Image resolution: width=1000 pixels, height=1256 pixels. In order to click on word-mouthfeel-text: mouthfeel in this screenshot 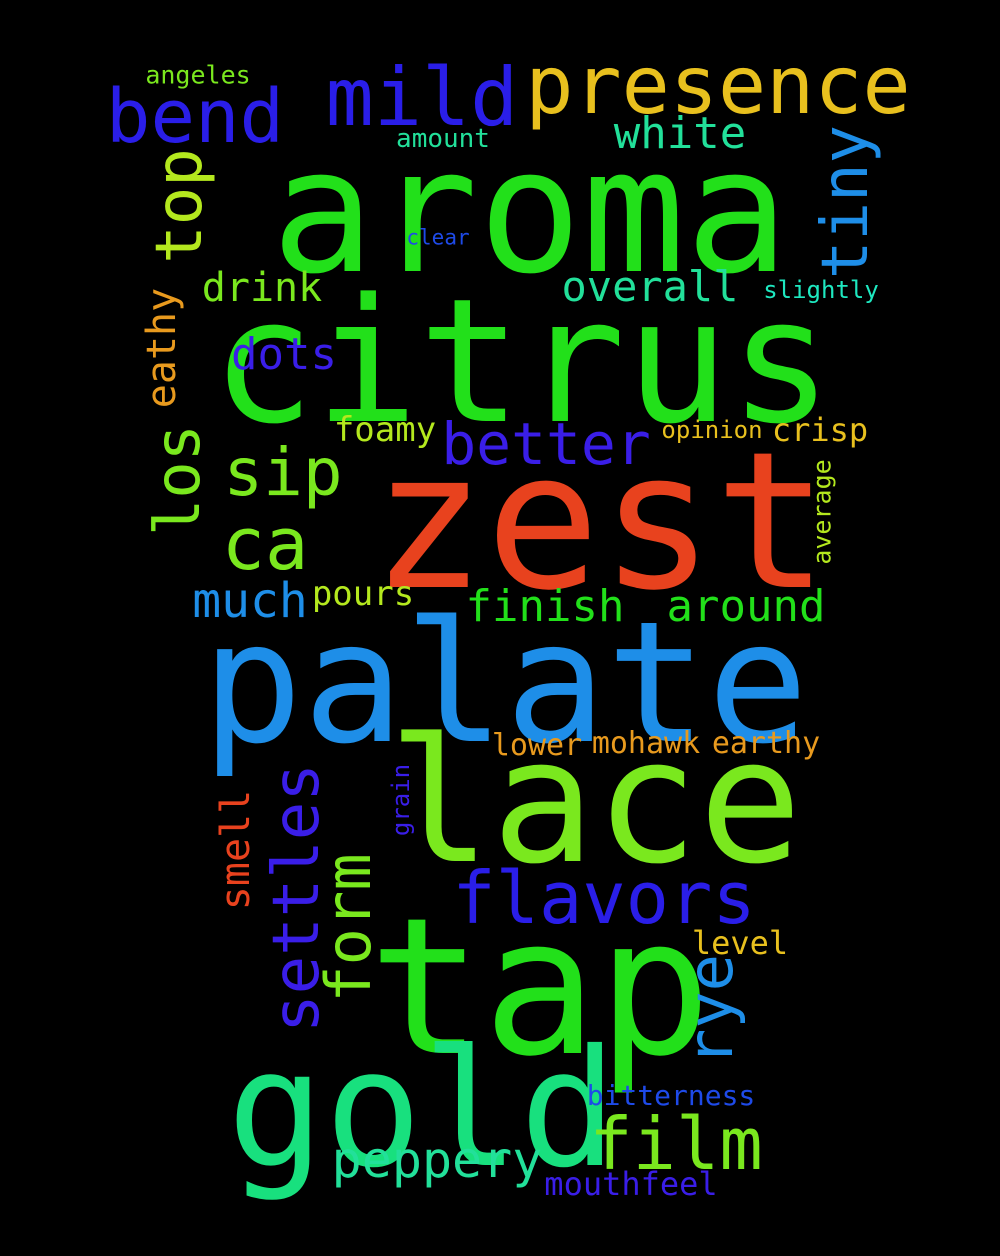, I will do `click(631, 1184)`.